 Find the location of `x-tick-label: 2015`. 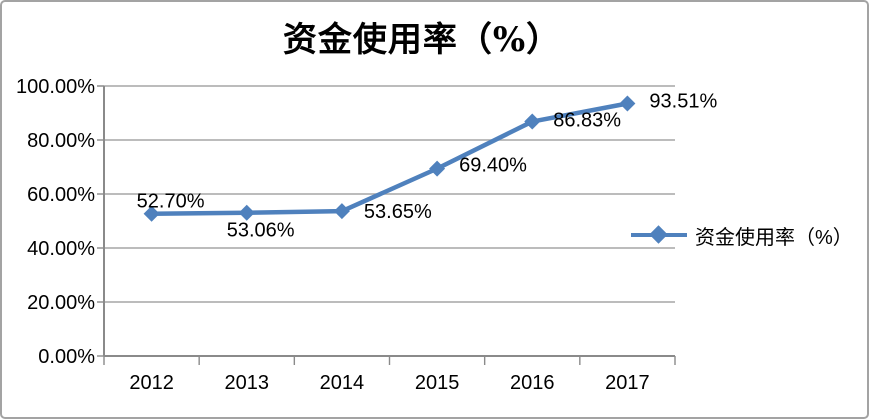

x-tick-label: 2015 is located at coordinates (437, 383).